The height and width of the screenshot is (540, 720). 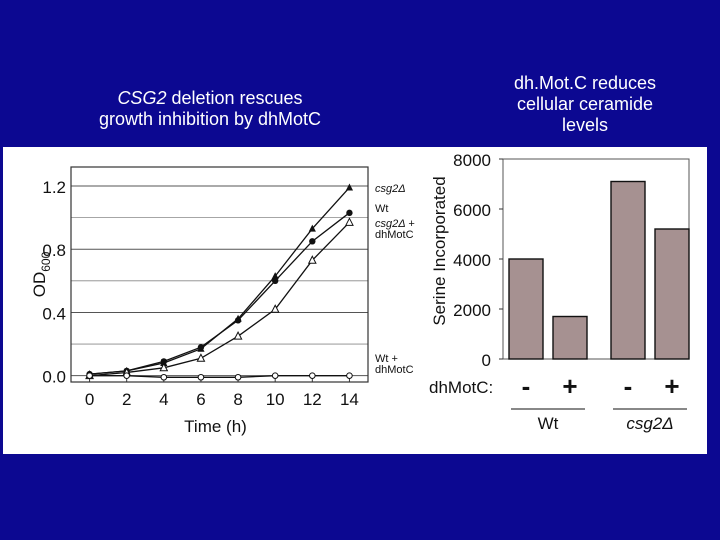 What do you see at coordinates (142, 98) in the screenshot?
I see `left-title-gene: CSG2` at bounding box center [142, 98].